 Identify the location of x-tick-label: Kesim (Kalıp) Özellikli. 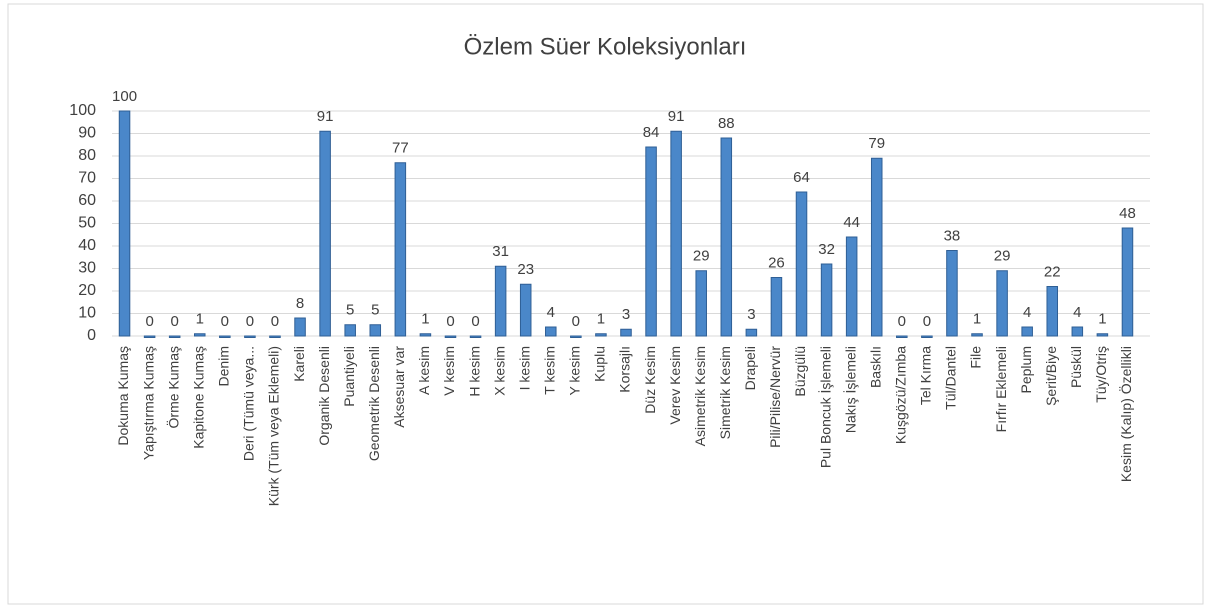
(1125, 414).